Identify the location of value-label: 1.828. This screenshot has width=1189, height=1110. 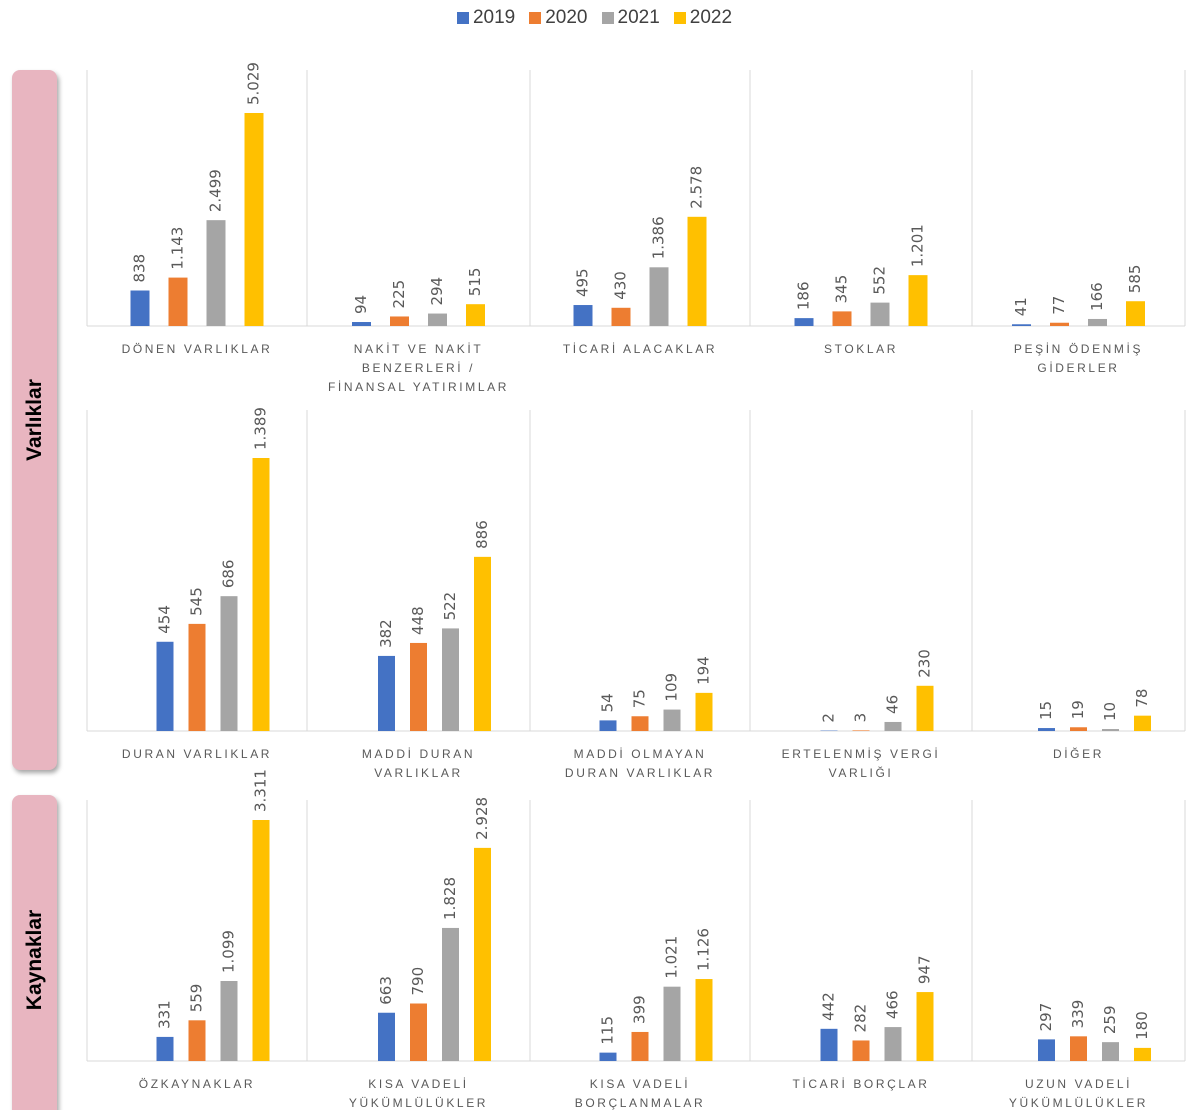
(450, 898).